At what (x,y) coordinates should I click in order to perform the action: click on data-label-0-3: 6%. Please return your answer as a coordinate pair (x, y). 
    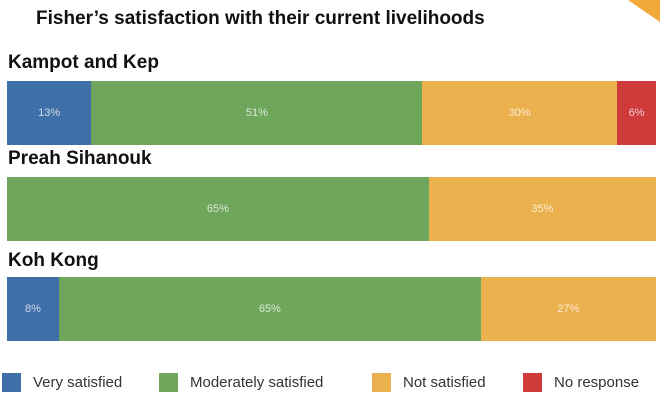
    Looking at the image, I should click on (636, 113).